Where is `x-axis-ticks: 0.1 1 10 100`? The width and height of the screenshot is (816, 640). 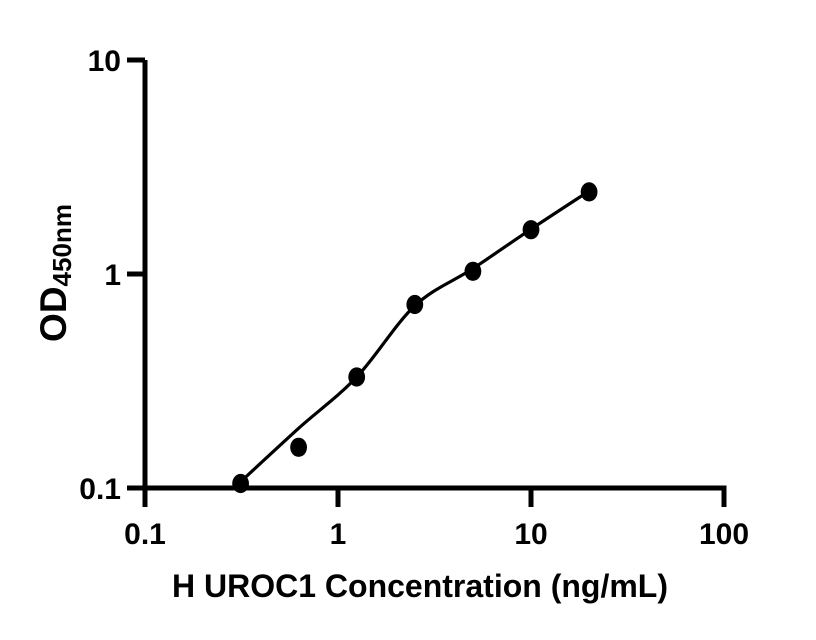 x-axis-ticks: 0.1 1 10 100 is located at coordinates (436, 519).